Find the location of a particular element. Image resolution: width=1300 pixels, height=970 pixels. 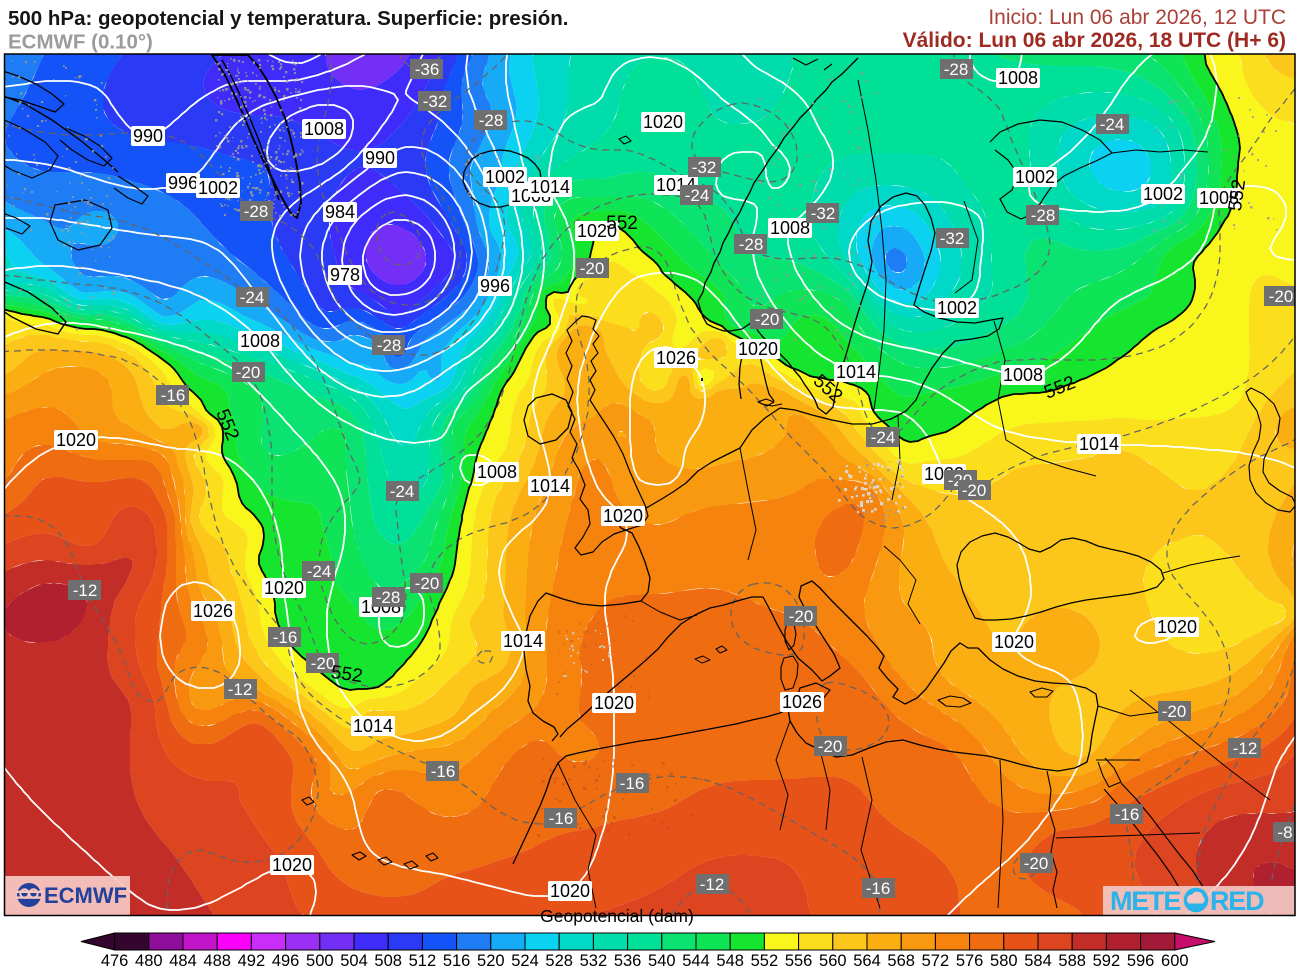

svg-text:Válido: Lun 06 abr 2026, 18 UT: Válido: Lun 06 abr 2026, 18 UTC (H+ 6) is located at coordinates (1094, 40).